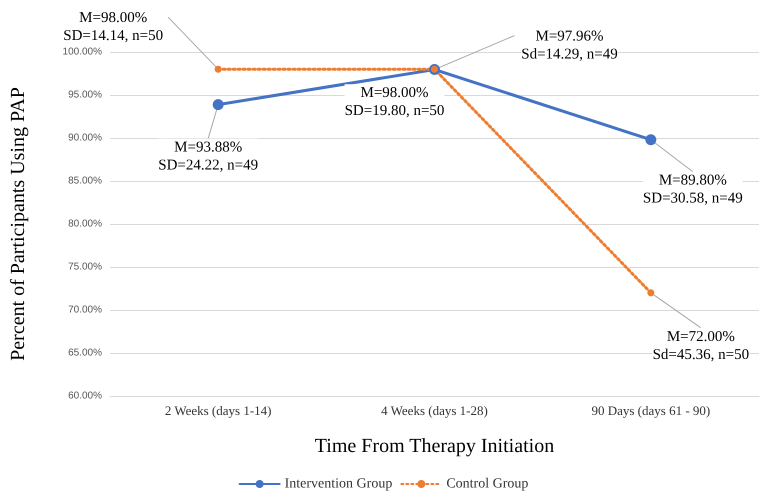 The height and width of the screenshot is (496, 767). Describe the element at coordinates (85, 396) in the screenshot. I see `y-tick-label: 60.00%` at that location.